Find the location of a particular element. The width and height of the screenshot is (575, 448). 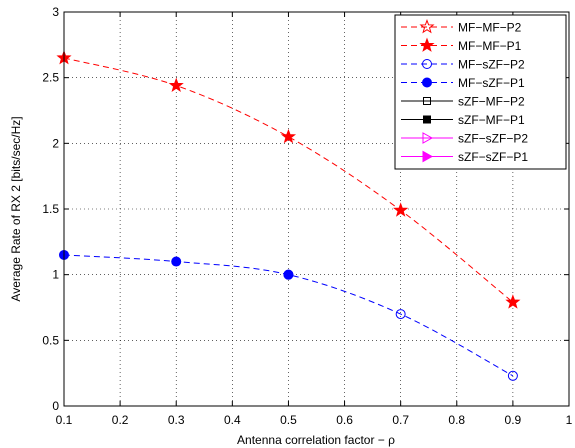

x-axis-label: Antenna correlation factor − ρ is located at coordinates (316, 440).